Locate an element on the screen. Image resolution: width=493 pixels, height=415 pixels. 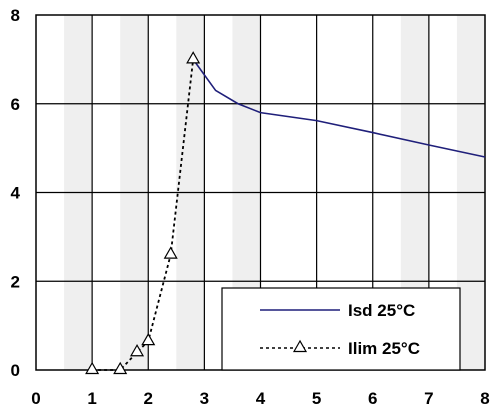
legend: Isd 25°C Ilim 25°C is located at coordinates (341, 329).